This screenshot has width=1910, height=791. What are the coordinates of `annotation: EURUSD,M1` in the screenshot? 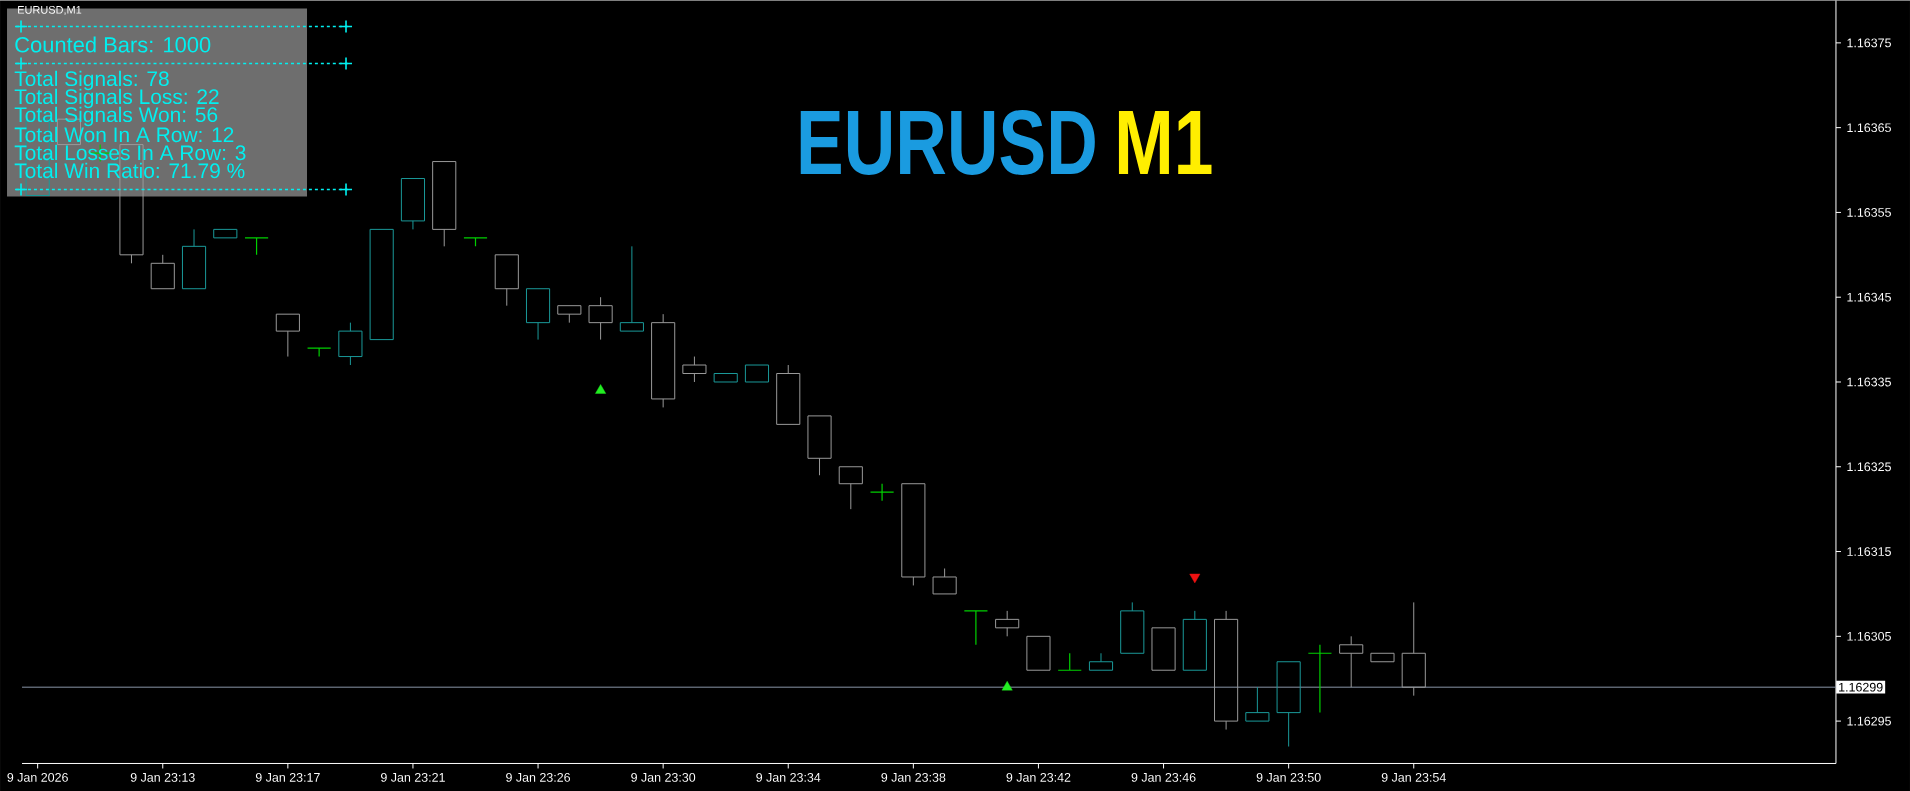 It's located at (50, 10).